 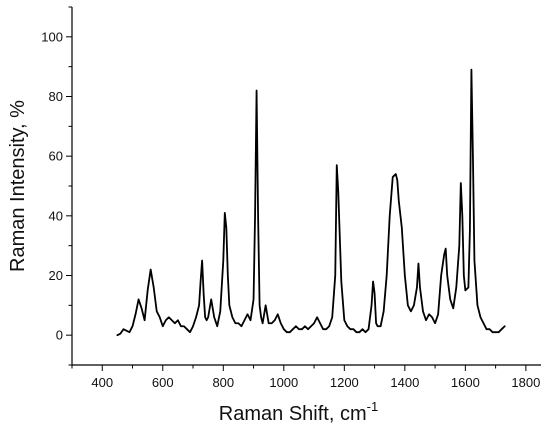 I want to click on x-tick-label: 400, so click(x=102, y=382).